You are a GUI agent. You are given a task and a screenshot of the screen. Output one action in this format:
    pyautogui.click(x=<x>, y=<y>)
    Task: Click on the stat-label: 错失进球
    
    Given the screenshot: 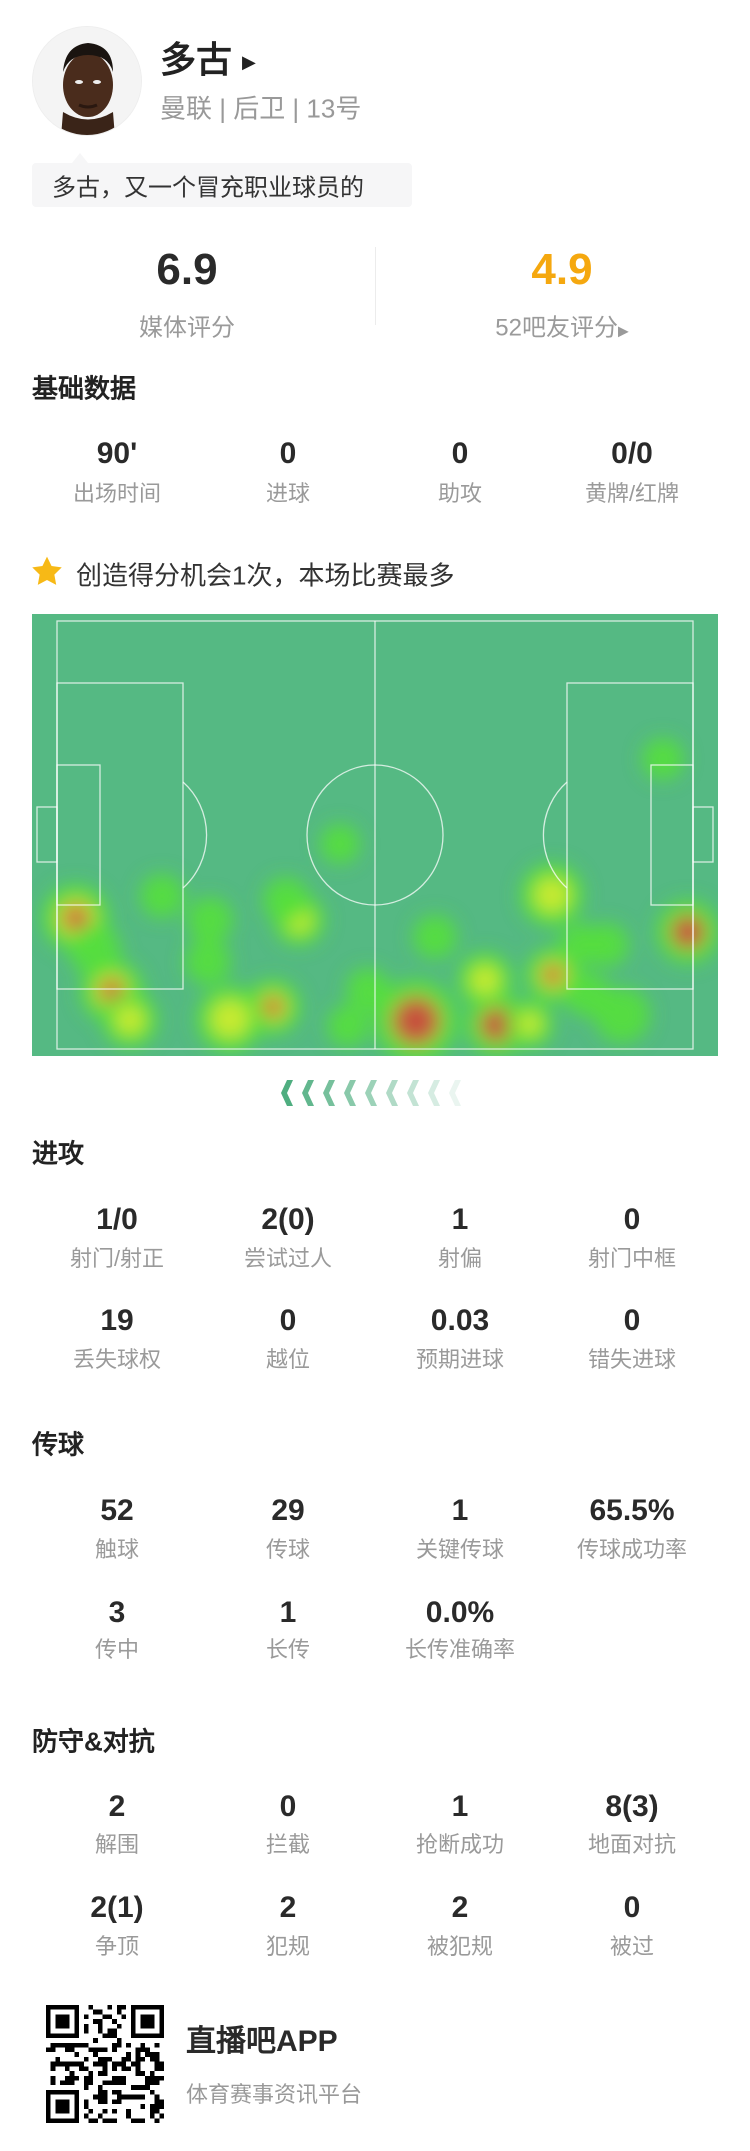 What is the action you would take?
    pyautogui.click(x=632, y=1359)
    